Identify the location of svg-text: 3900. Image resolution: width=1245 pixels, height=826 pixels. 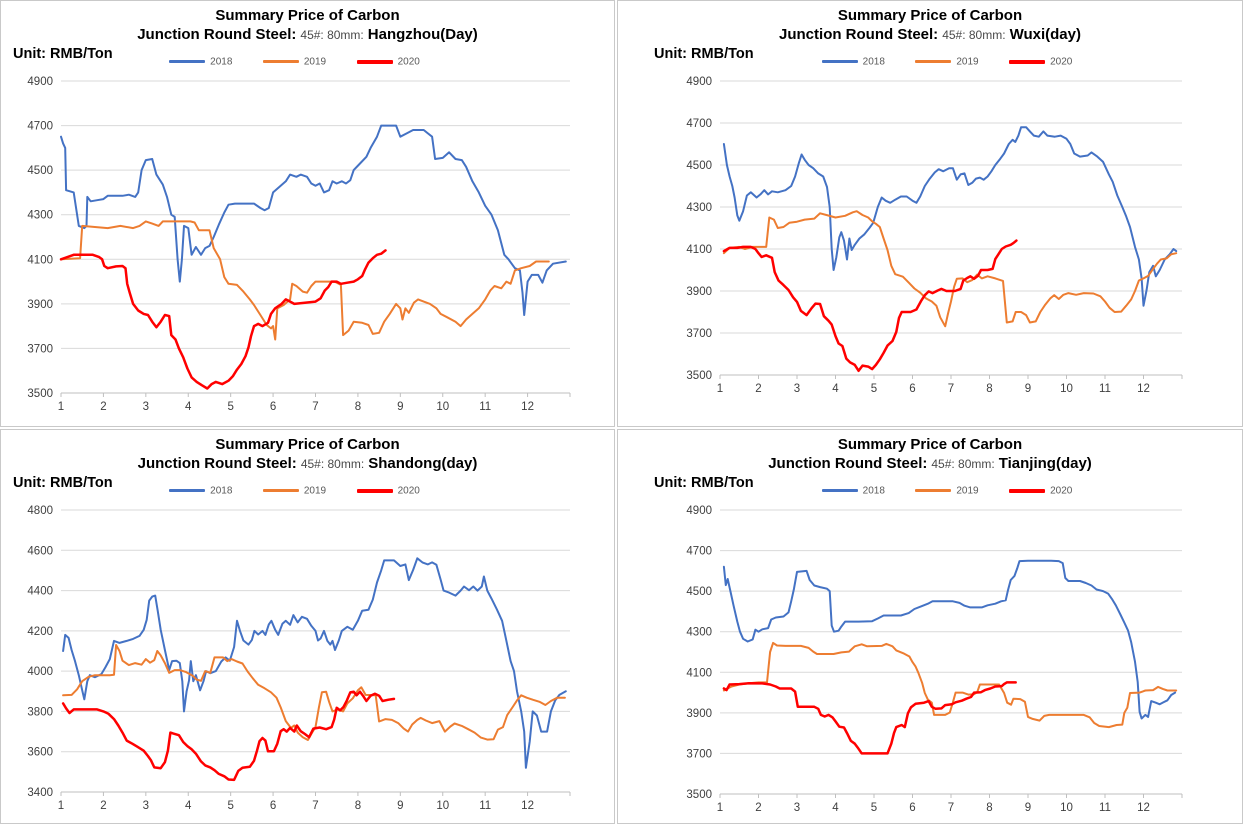
(40, 305).